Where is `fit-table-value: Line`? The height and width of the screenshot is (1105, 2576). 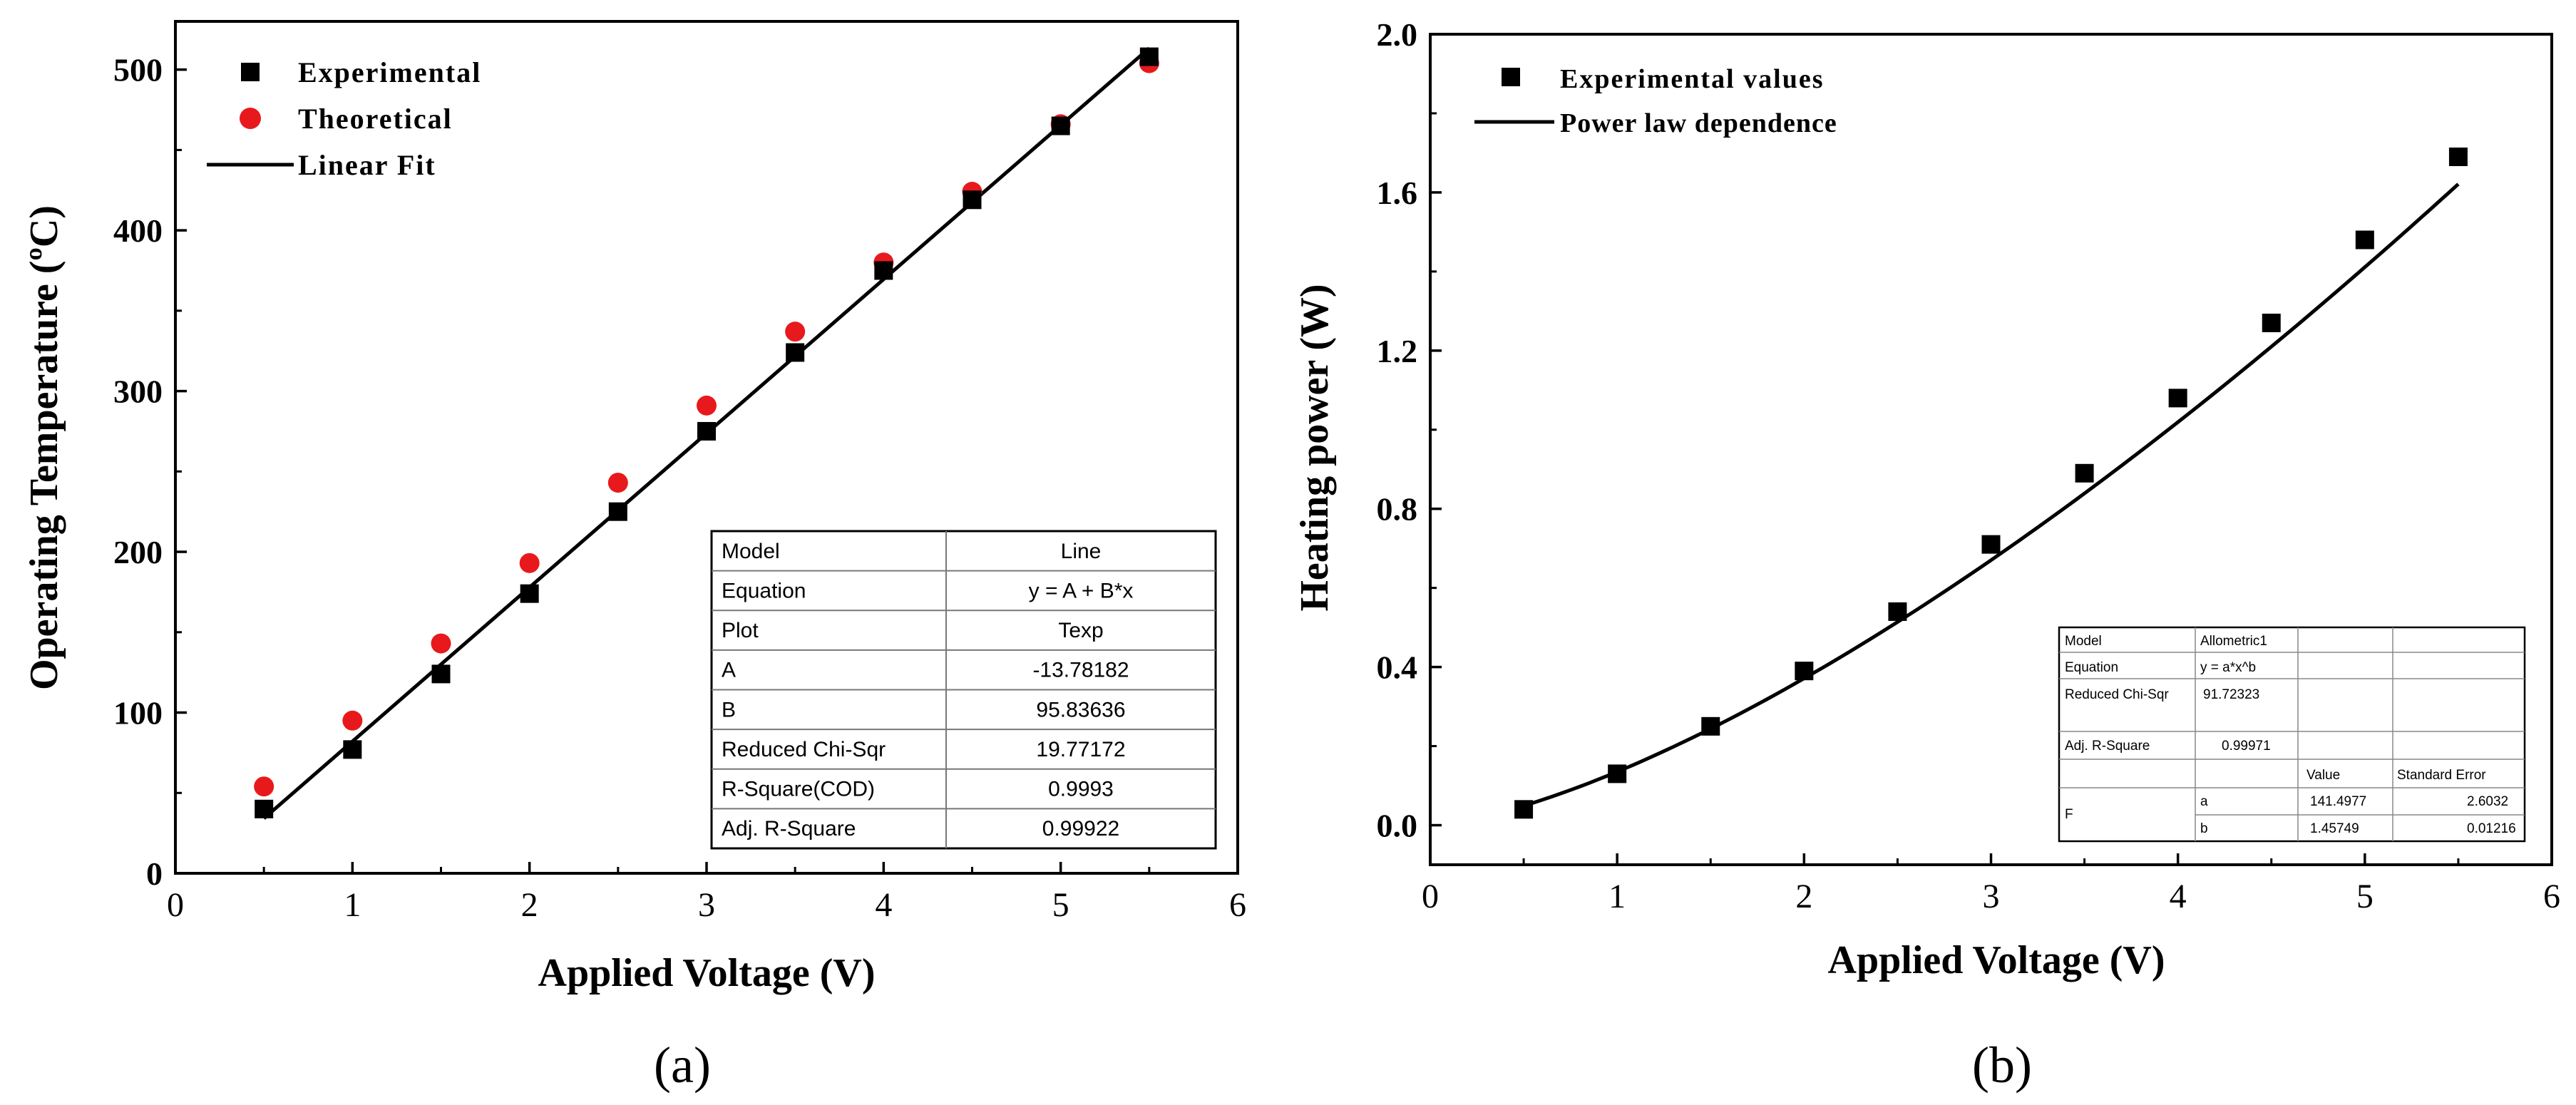 fit-table-value: Line is located at coordinates (1081, 551).